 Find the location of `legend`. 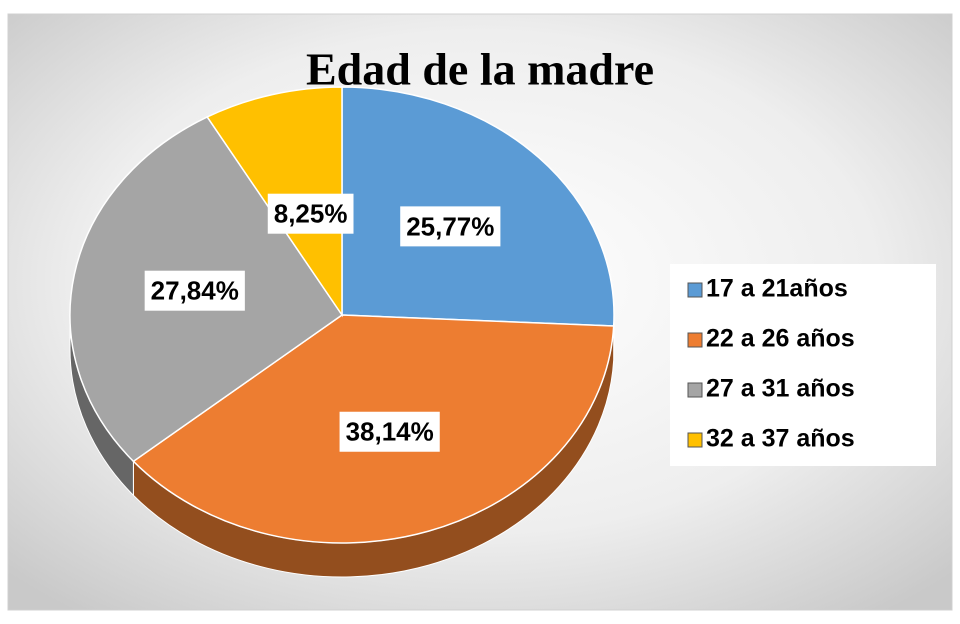

legend is located at coordinates (803, 365).